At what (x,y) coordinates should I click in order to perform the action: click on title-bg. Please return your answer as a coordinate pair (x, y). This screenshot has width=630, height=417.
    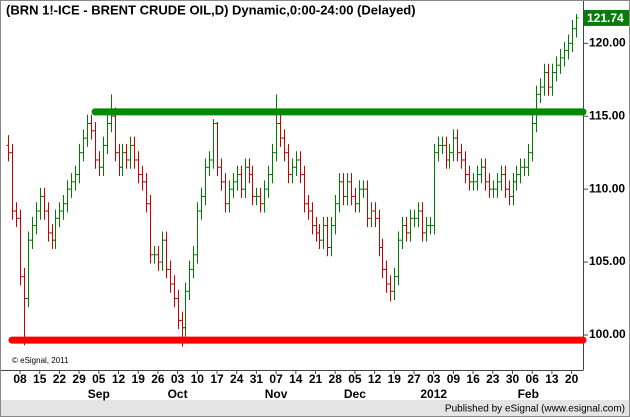
    Looking at the image, I should click on (205, 11).